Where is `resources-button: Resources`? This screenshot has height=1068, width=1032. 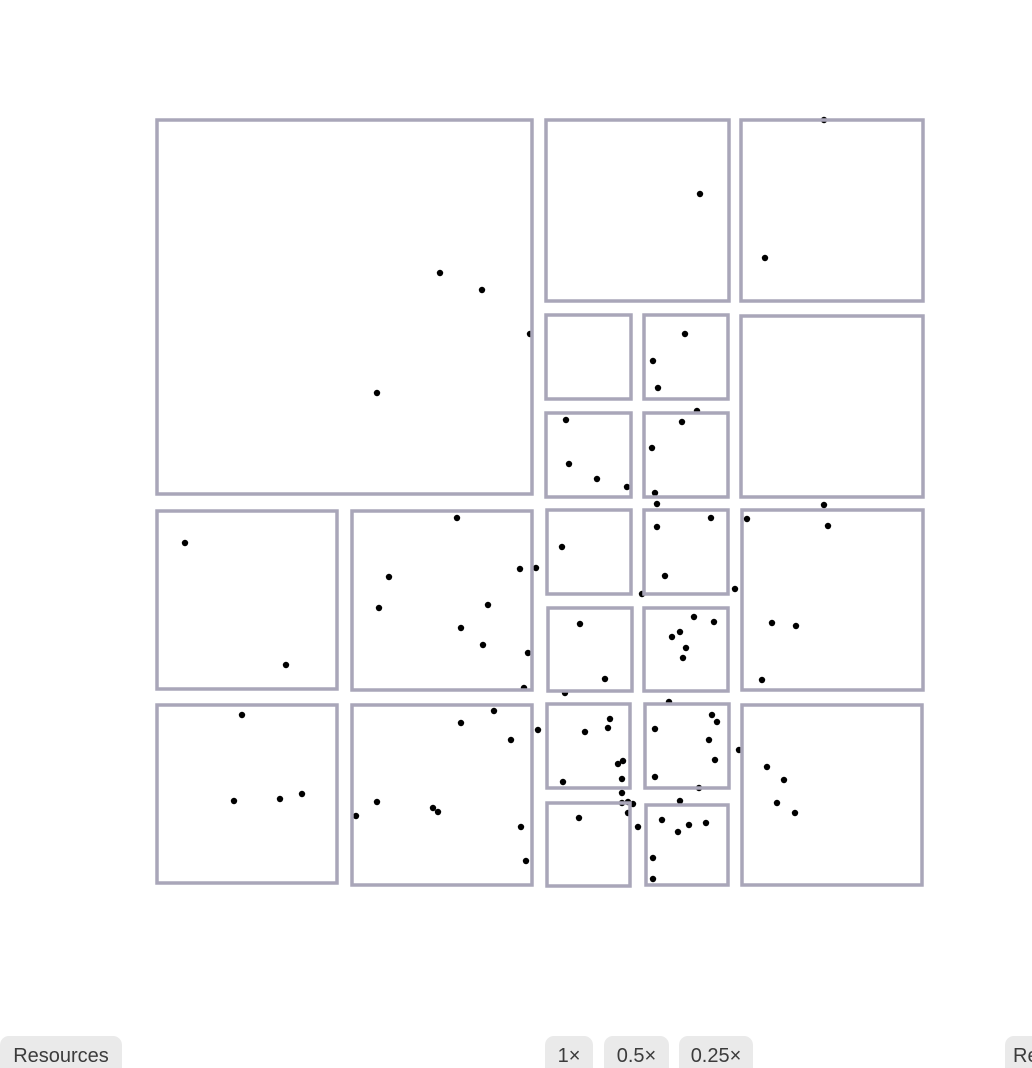
resources-button: Resources is located at coordinates (61, 1052).